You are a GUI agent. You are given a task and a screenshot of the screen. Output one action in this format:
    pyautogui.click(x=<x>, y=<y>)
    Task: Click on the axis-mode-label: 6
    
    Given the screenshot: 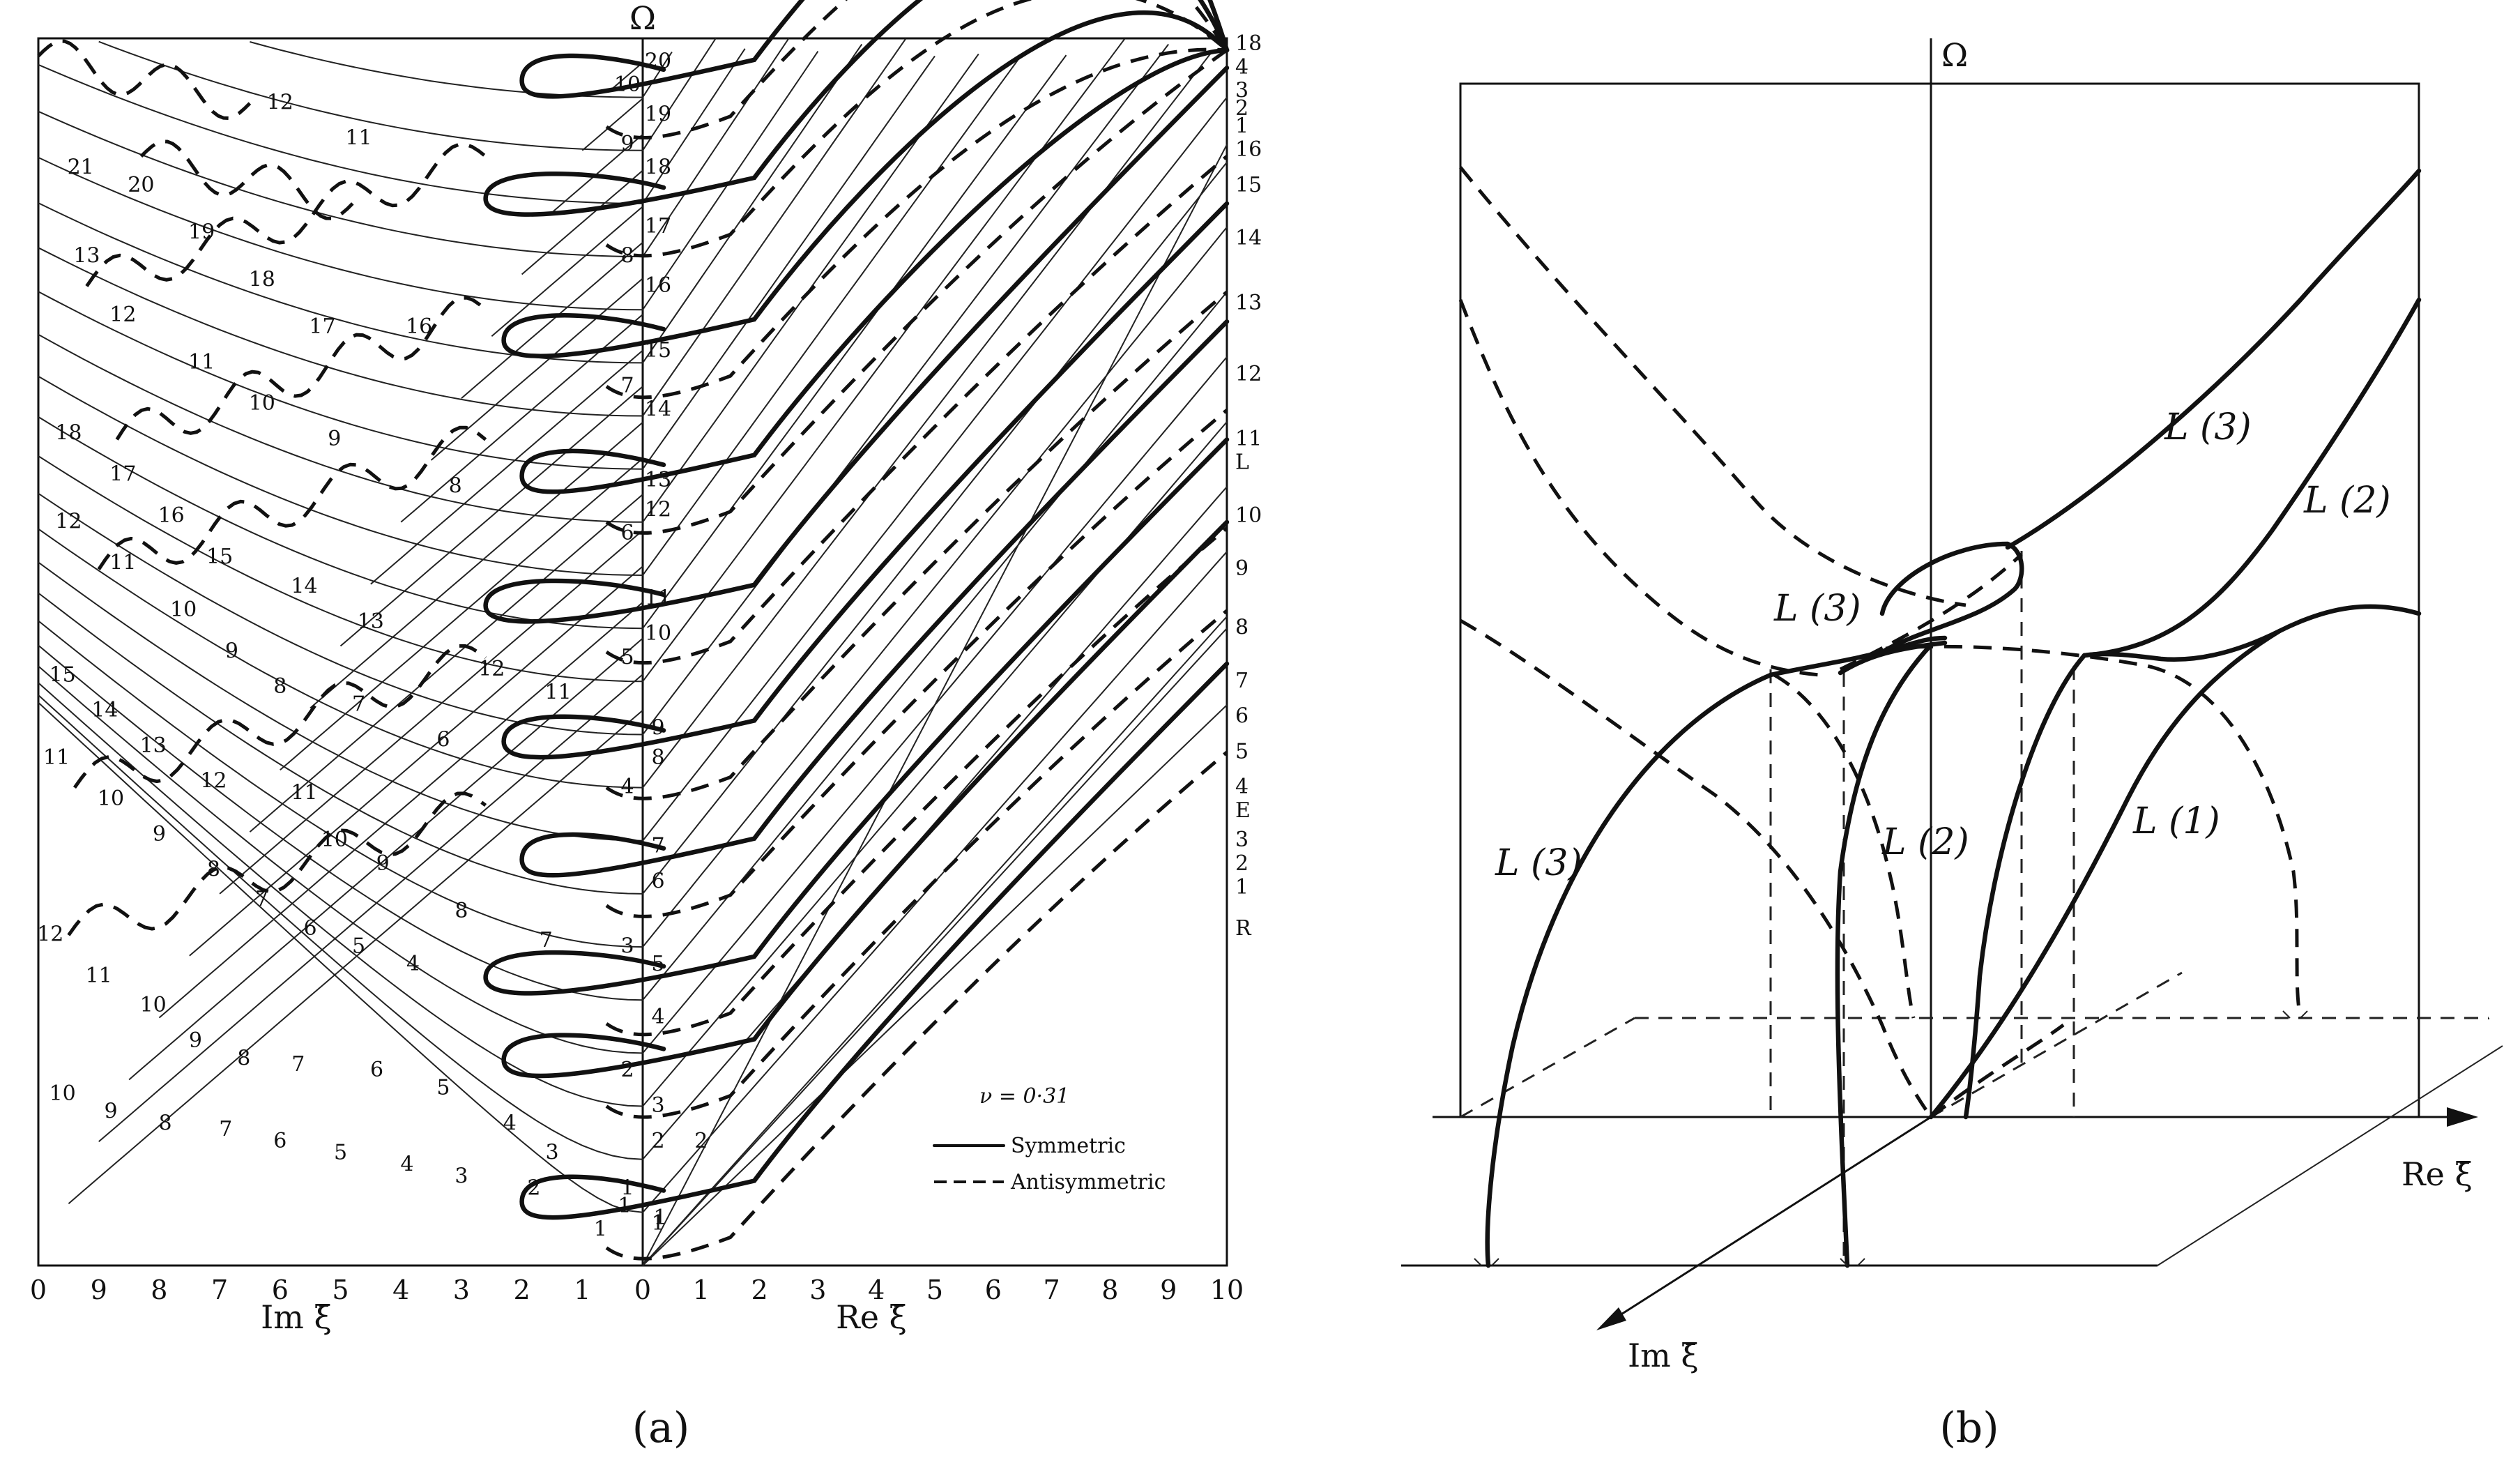 What is the action you would take?
    pyautogui.click(x=627, y=533)
    